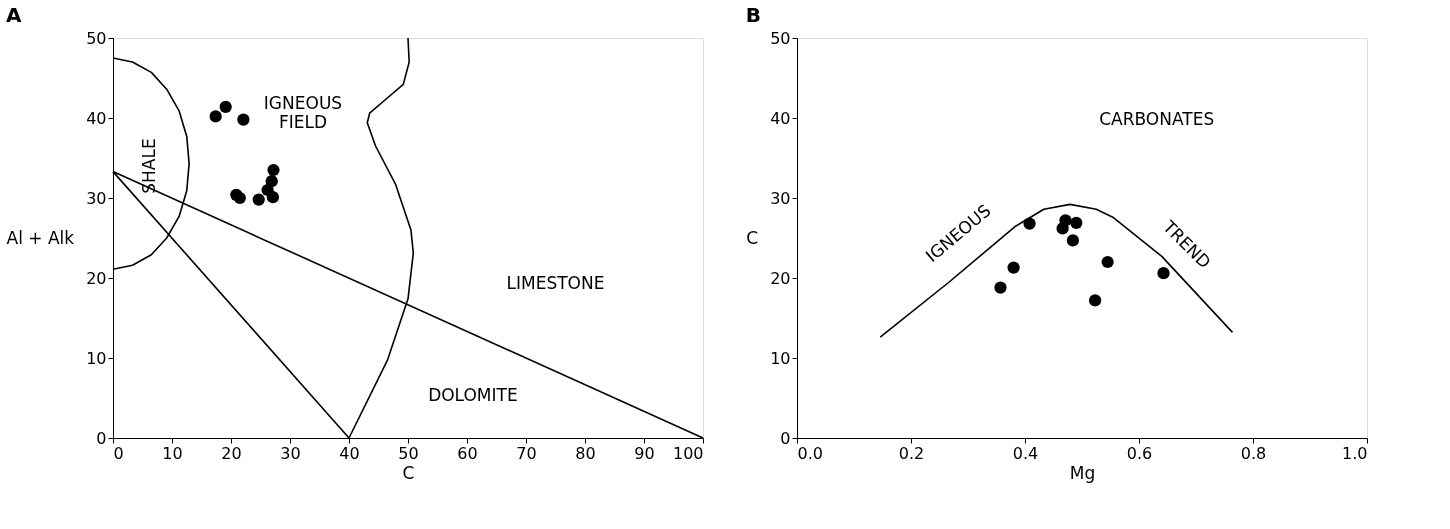 Image resolution: width=1450 pixels, height=529 pixels. Describe the element at coordinates (1082, 472) in the screenshot. I see `x-axis-title: Mg` at that location.